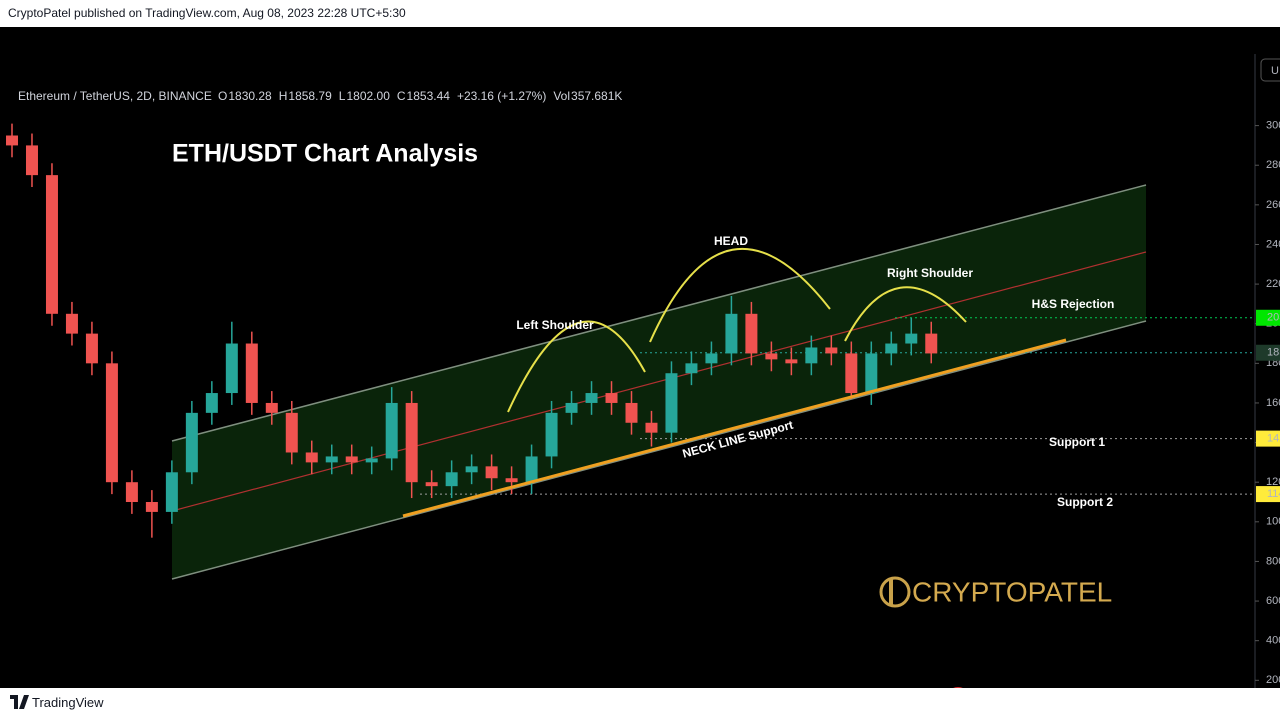 The width and height of the screenshot is (1280, 720). I want to click on head-arc, so click(740, 295).